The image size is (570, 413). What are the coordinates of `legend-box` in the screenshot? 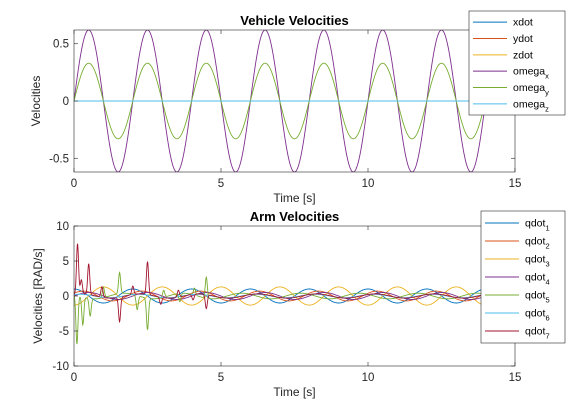 It's located at (517, 63).